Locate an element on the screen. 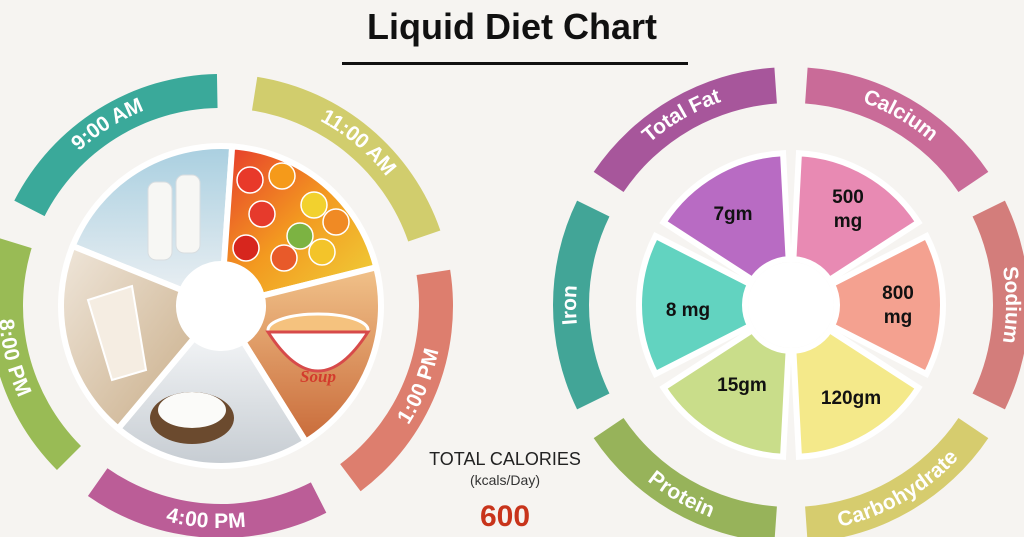 This screenshot has width=1024, height=537. nutrient-slice-protein is located at coordinates (725, 392).